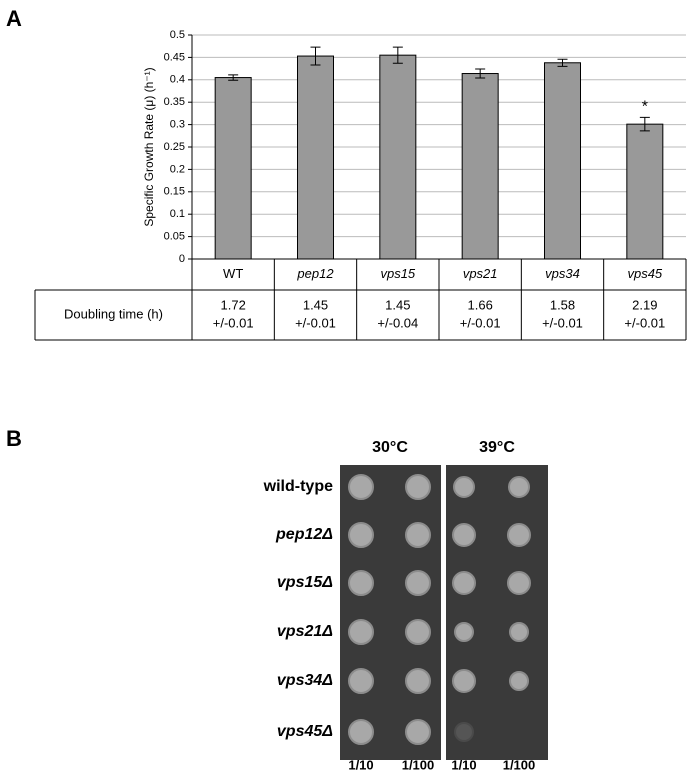 This screenshot has width=692, height=779. I want to click on temperature-label: 30°C, so click(390, 447).